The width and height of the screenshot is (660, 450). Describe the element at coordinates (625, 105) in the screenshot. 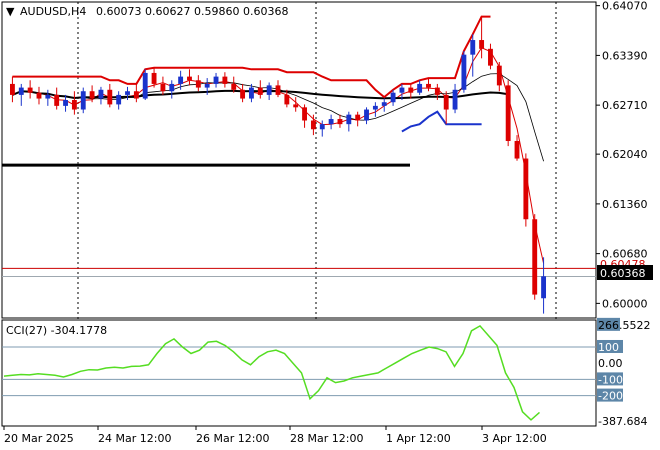

I see `price-tick-label: 0.62710` at that location.